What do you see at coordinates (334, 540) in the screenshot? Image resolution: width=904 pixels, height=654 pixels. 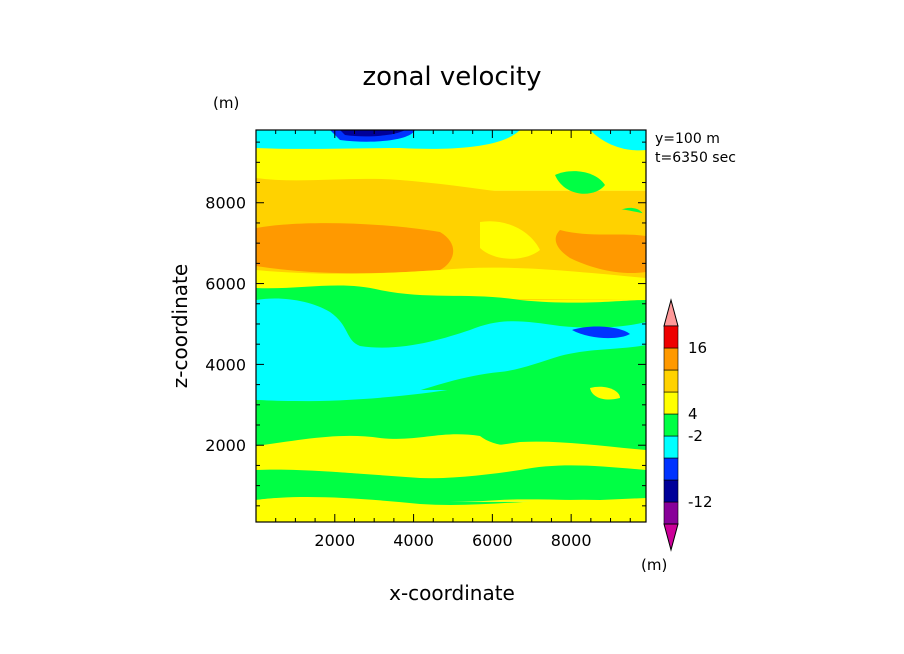 I see `x-tick-label: 2000` at bounding box center [334, 540].